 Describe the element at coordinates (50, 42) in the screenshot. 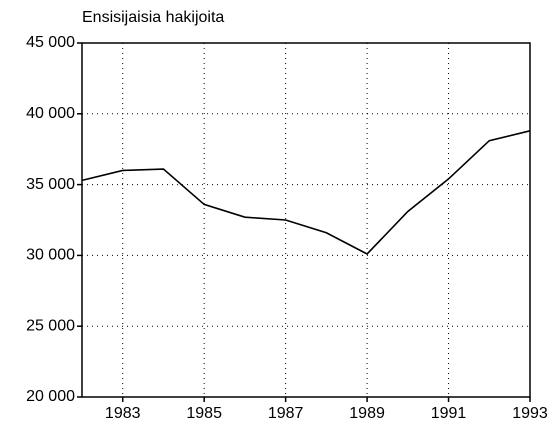

I see `y-tick-label: 45 000` at that location.